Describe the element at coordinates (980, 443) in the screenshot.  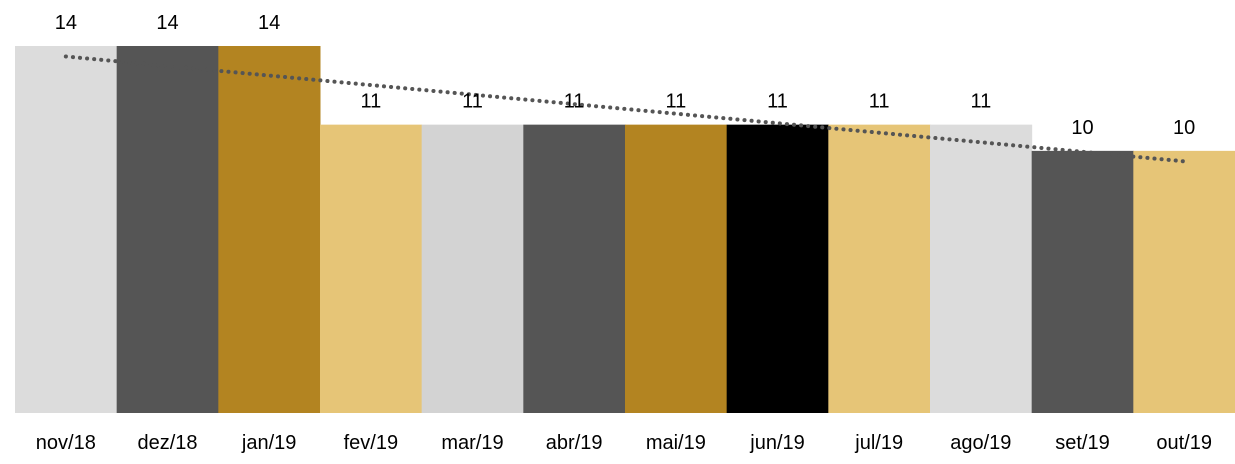
I see `category-label: ago/19` at that location.